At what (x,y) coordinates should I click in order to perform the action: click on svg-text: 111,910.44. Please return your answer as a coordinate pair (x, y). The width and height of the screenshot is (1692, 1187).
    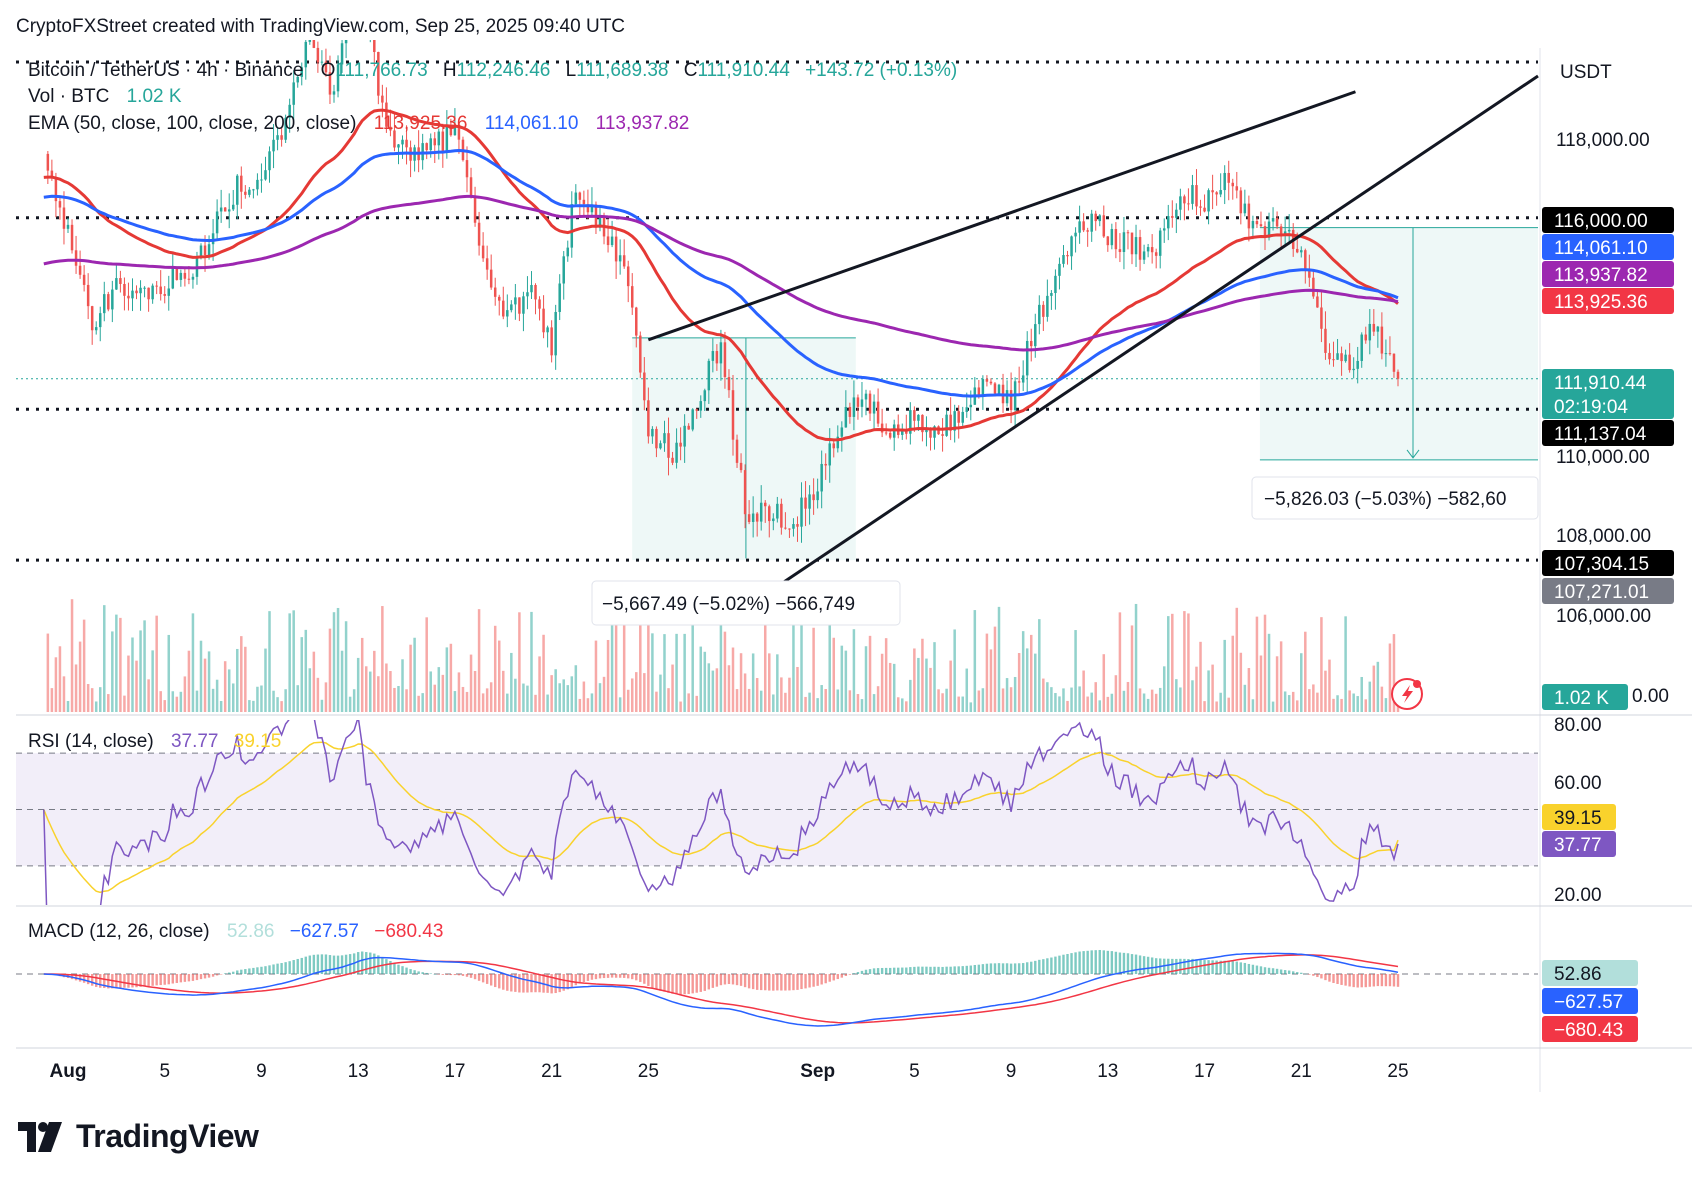
    Looking at the image, I should click on (1600, 383).